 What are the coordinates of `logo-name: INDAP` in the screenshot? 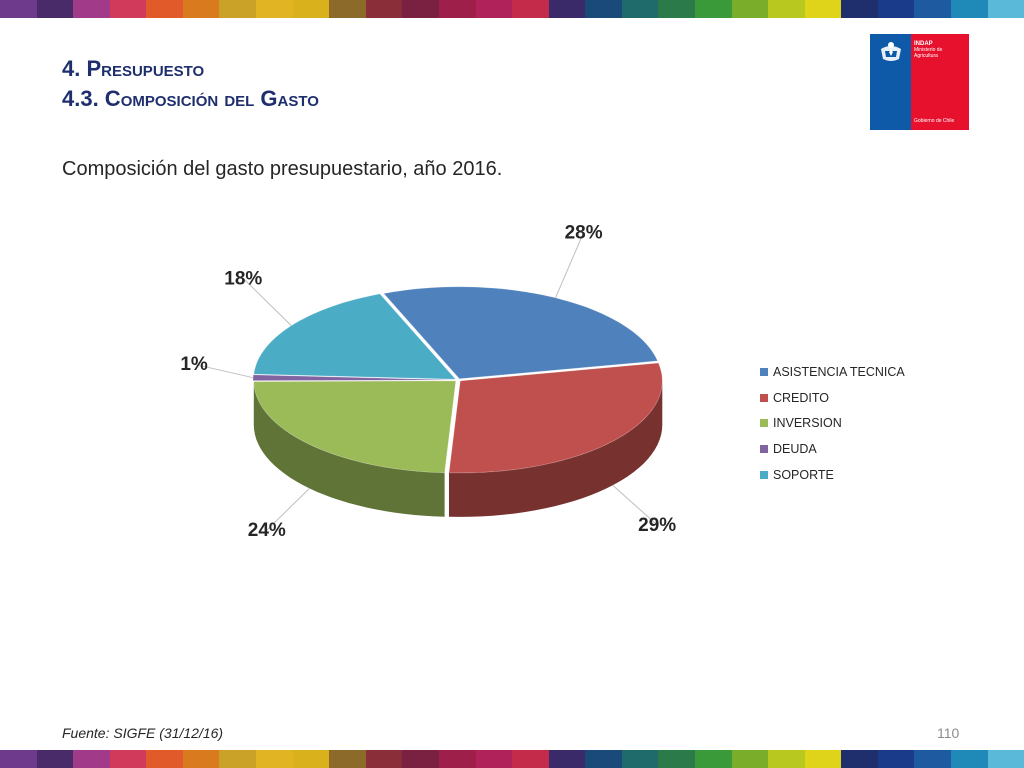 It's located at (923, 44).